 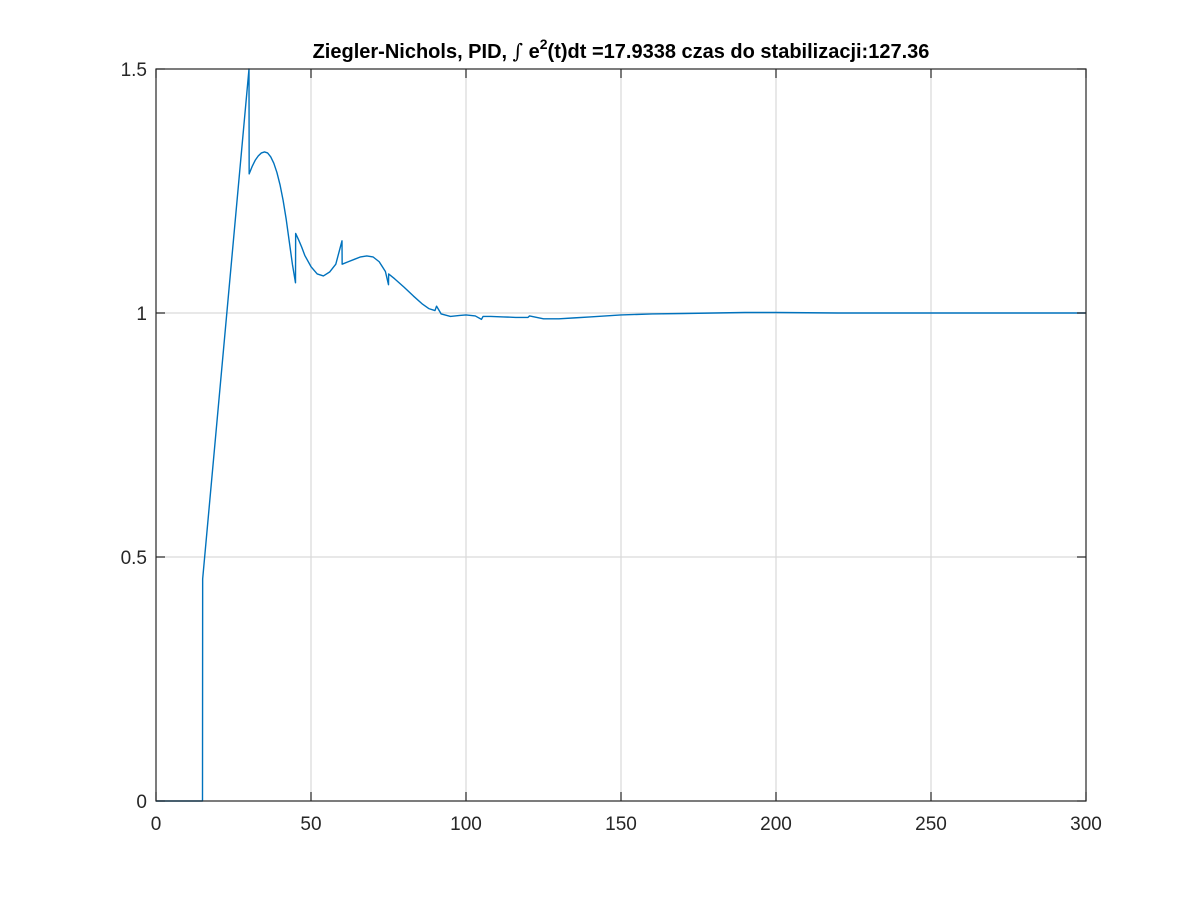 What do you see at coordinates (134, 436) in the screenshot?
I see `y-tick-labels: 0 0.5 1 1.5` at bounding box center [134, 436].